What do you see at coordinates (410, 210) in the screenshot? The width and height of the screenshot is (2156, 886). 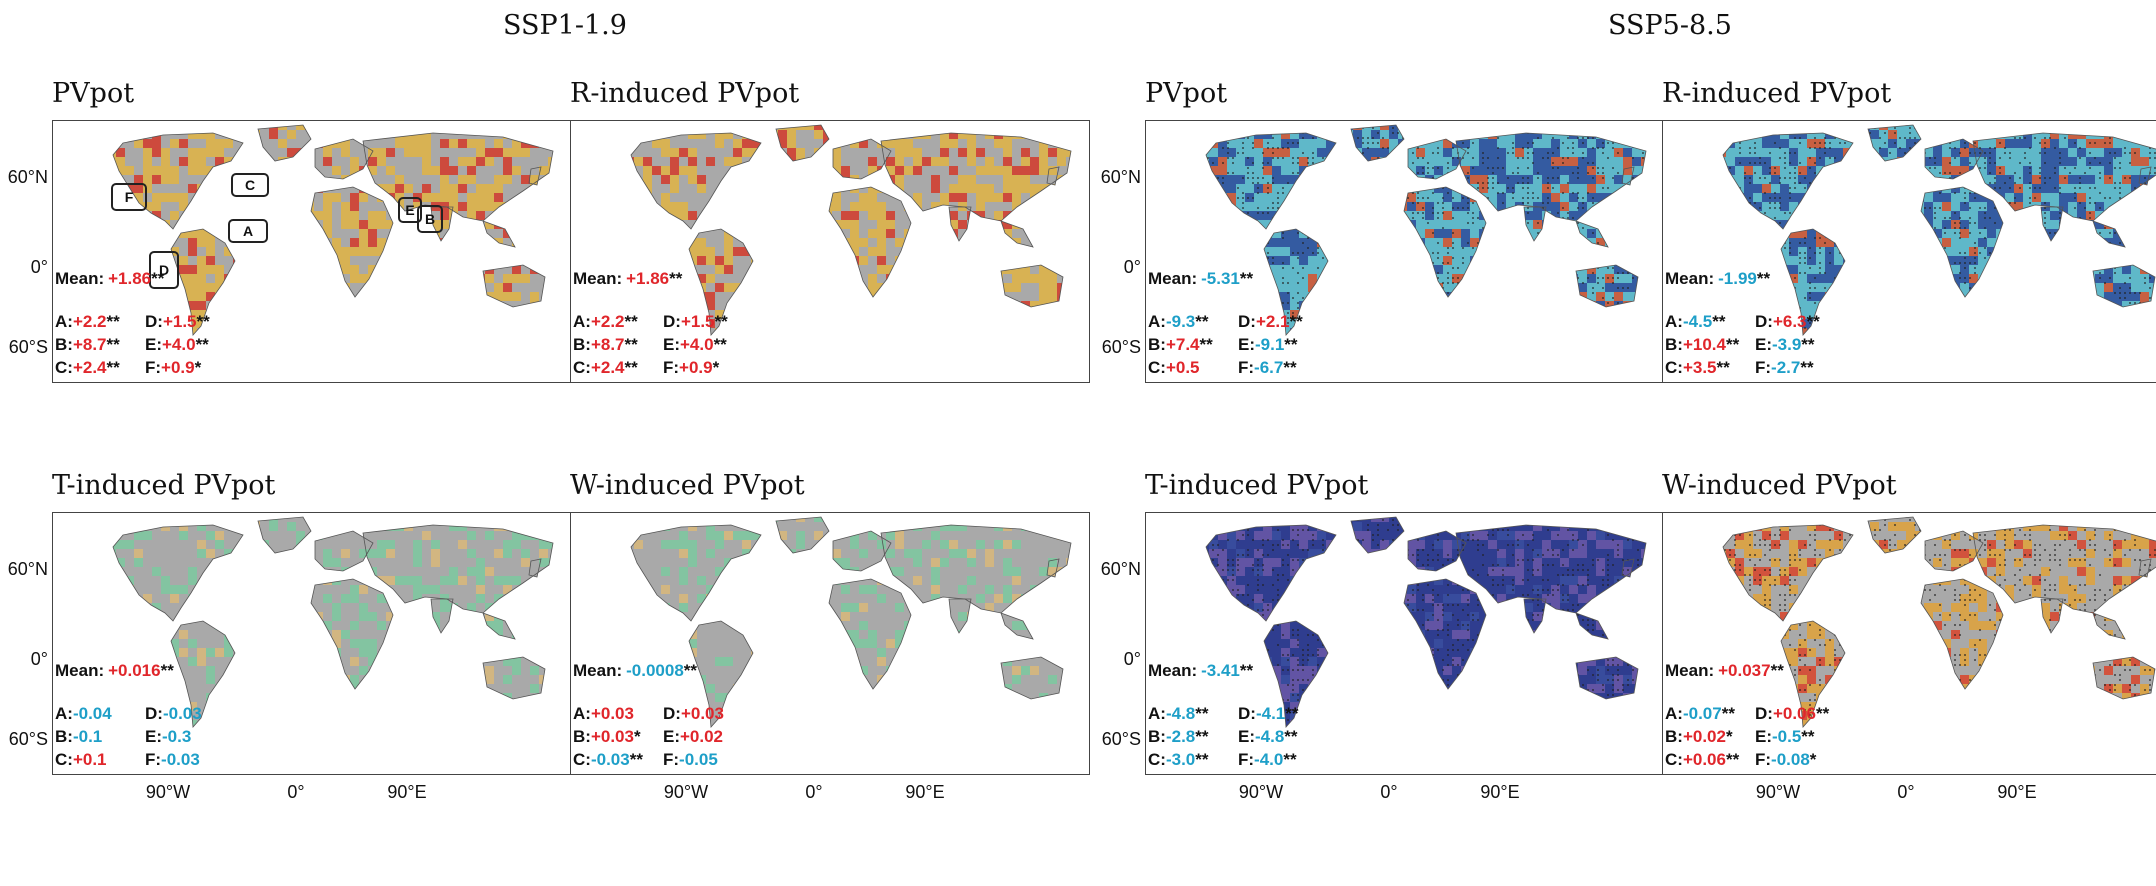 I see `region-box-e: E` at bounding box center [410, 210].